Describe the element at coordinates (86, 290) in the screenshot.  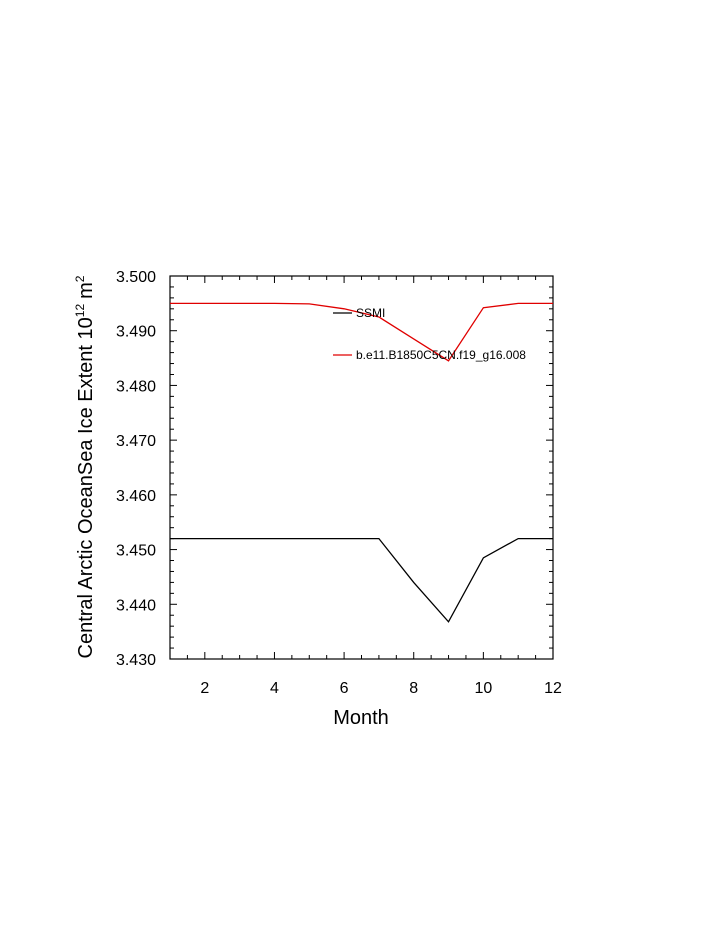
I see `y-axis-label-unit: m` at that location.